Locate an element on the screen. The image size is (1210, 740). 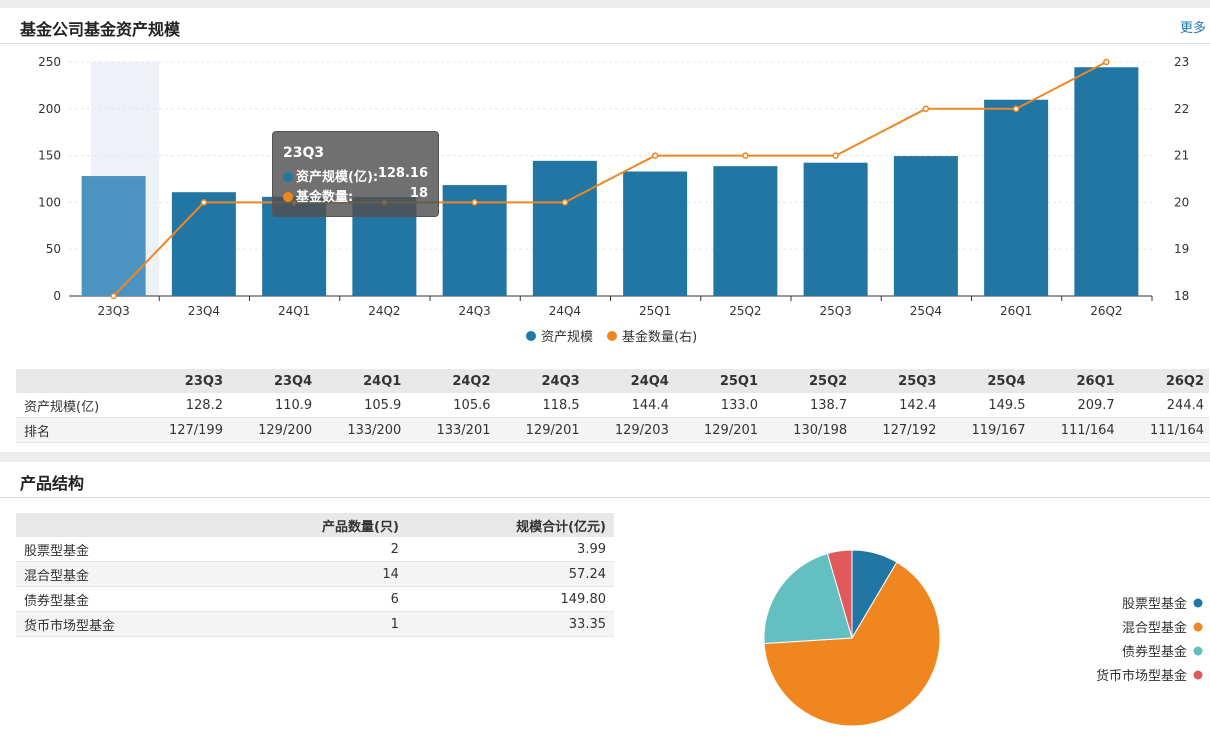
y-right-tick-label: 19 is located at coordinates (1181, 249).